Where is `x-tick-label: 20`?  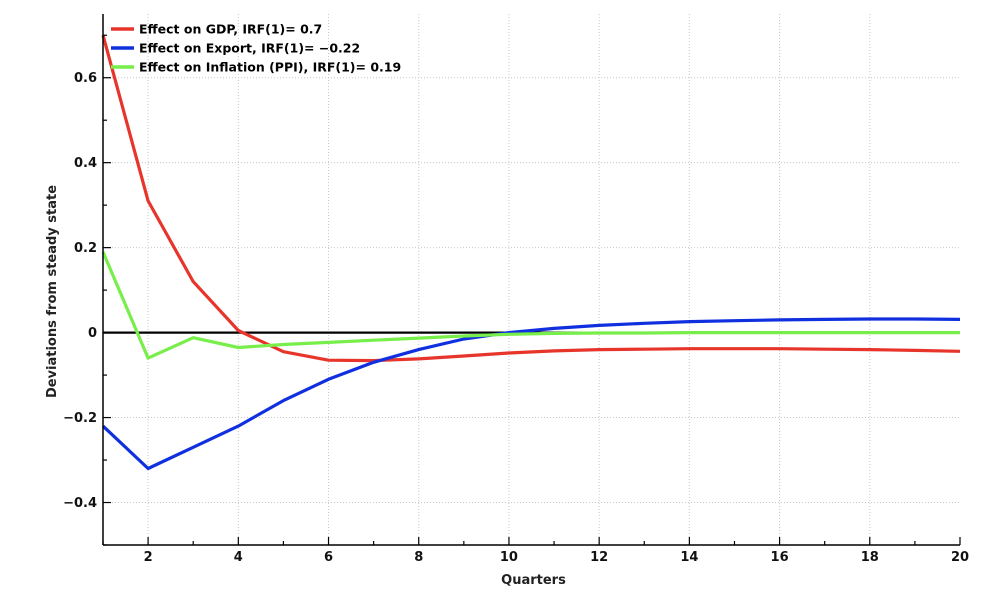 x-tick-label: 20 is located at coordinates (960, 557).